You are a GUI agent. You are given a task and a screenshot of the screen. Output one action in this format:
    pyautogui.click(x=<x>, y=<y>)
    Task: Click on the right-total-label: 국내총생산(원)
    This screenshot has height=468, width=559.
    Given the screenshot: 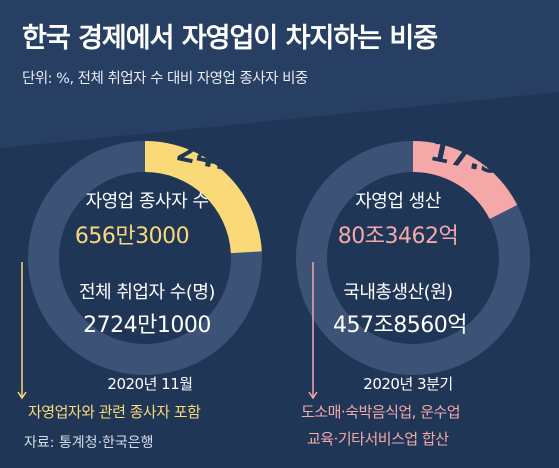 What is the action you would take?
    pyautogui.click(x=398, y=292)
    